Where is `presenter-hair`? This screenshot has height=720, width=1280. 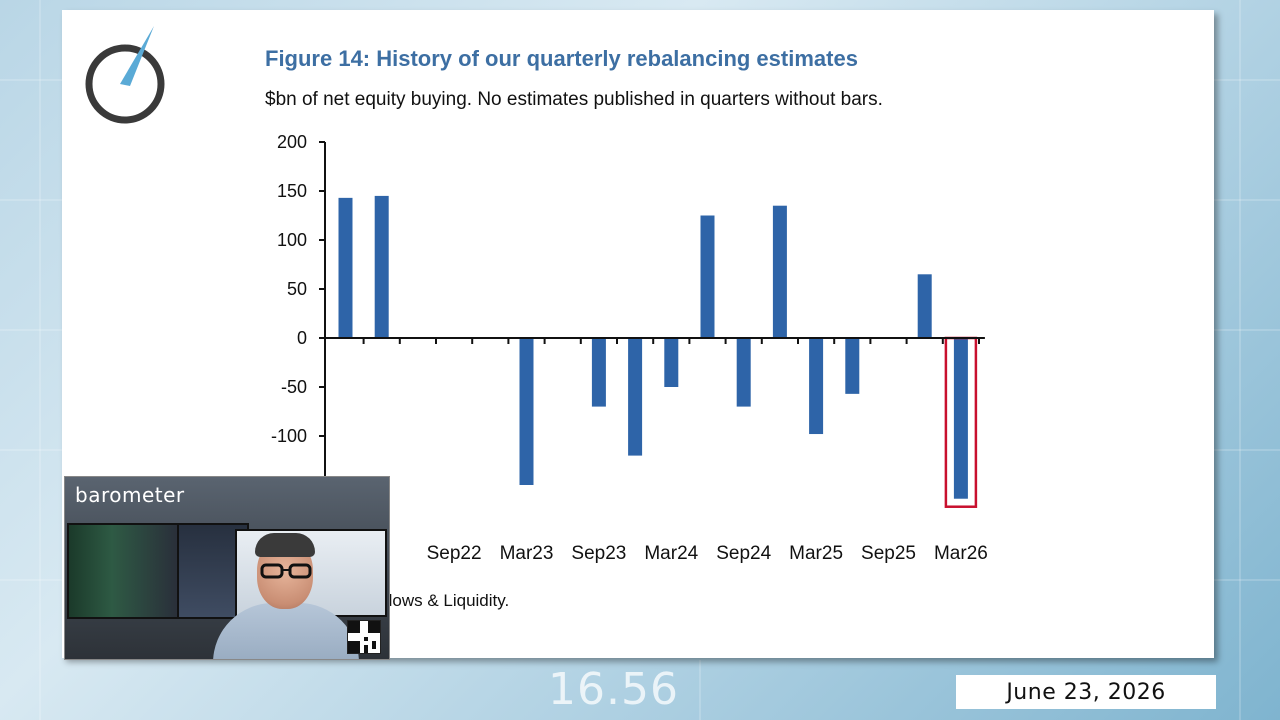
presenter-hair is located at coordinates (285, 545).